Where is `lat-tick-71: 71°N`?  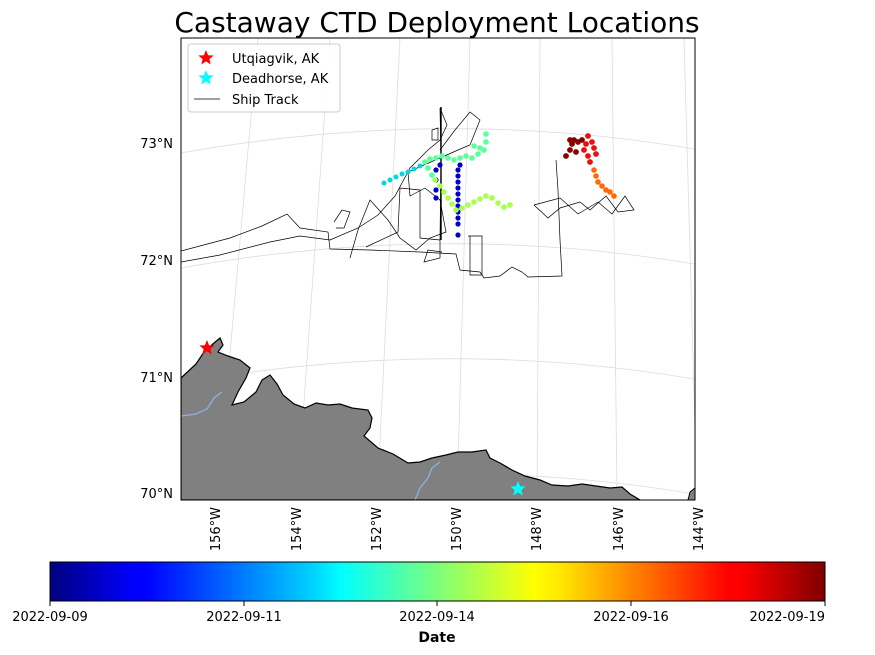 lat-tick-71: 71°N is located at coordinates (156, 378).